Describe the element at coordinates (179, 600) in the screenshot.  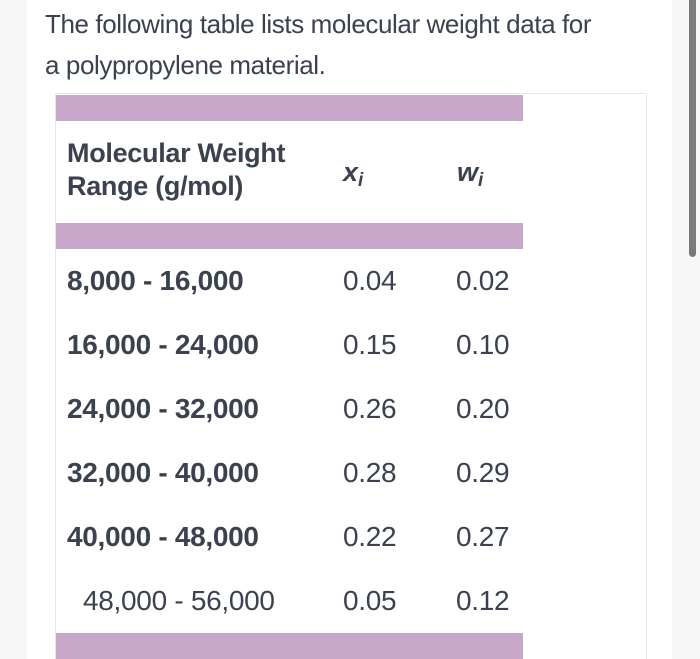
I see `range-cell: 48,000 - 56,000` at that location.